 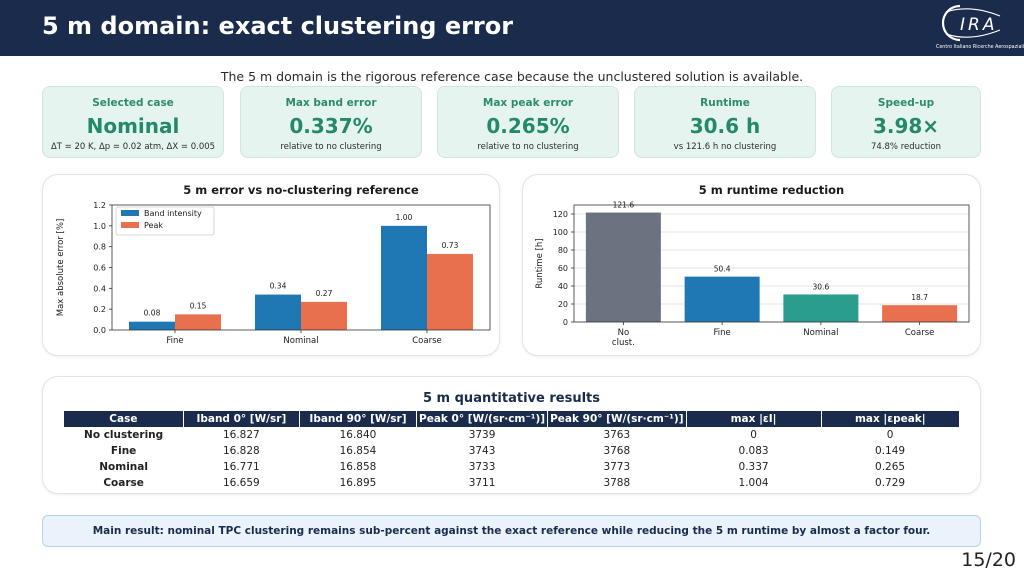 What do you see at coordinates (617, 419) in the screenshot?
I see `column-header: Peak 90° [W/(sr·cm⁻¹)]` at bounding box center [617, 419].